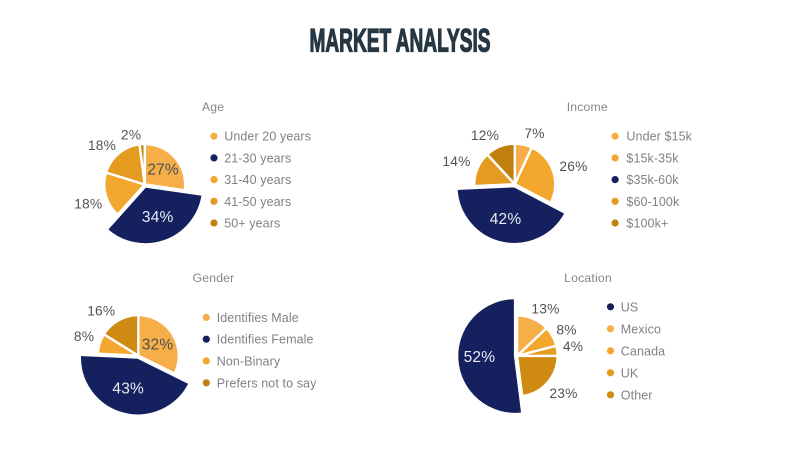 This screenshot has height=455, width=800. Describe the element at coordinates (249, 362) in the screenshot. I see `svg-text: Non-Binary` at that location.